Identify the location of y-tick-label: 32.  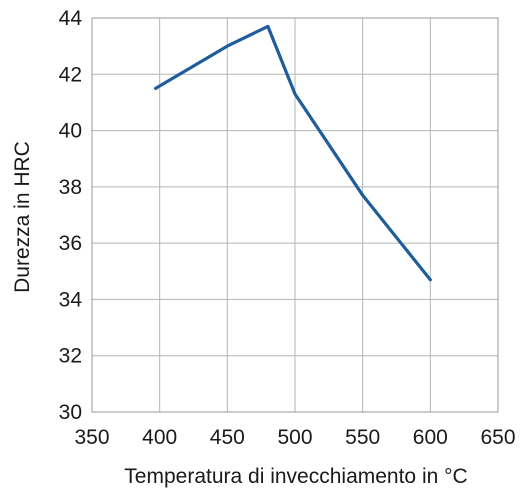
(70, 356).